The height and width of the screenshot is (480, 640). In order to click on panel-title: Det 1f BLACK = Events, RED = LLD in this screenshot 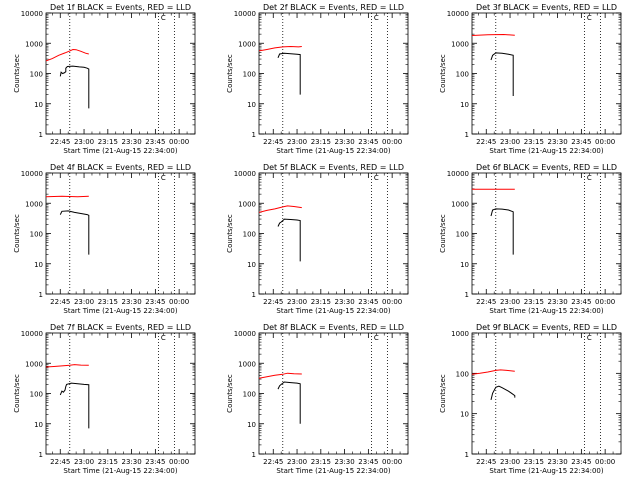, I will do `click(120, 7)`.